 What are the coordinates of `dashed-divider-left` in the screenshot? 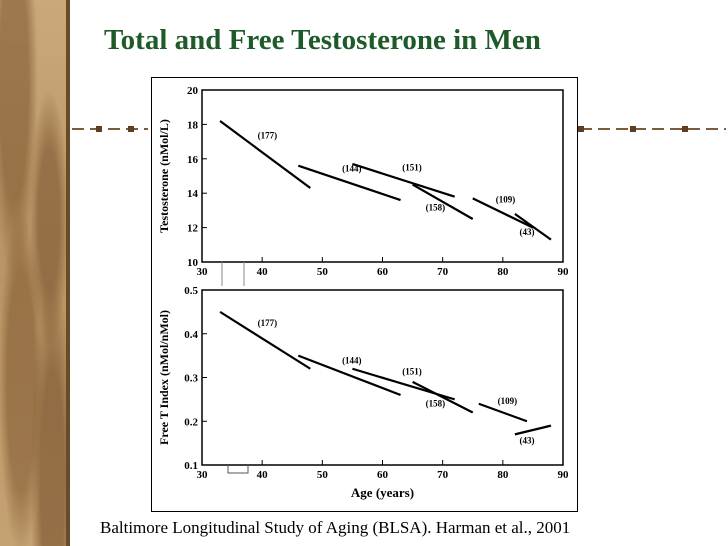 It's located at (110, 129).